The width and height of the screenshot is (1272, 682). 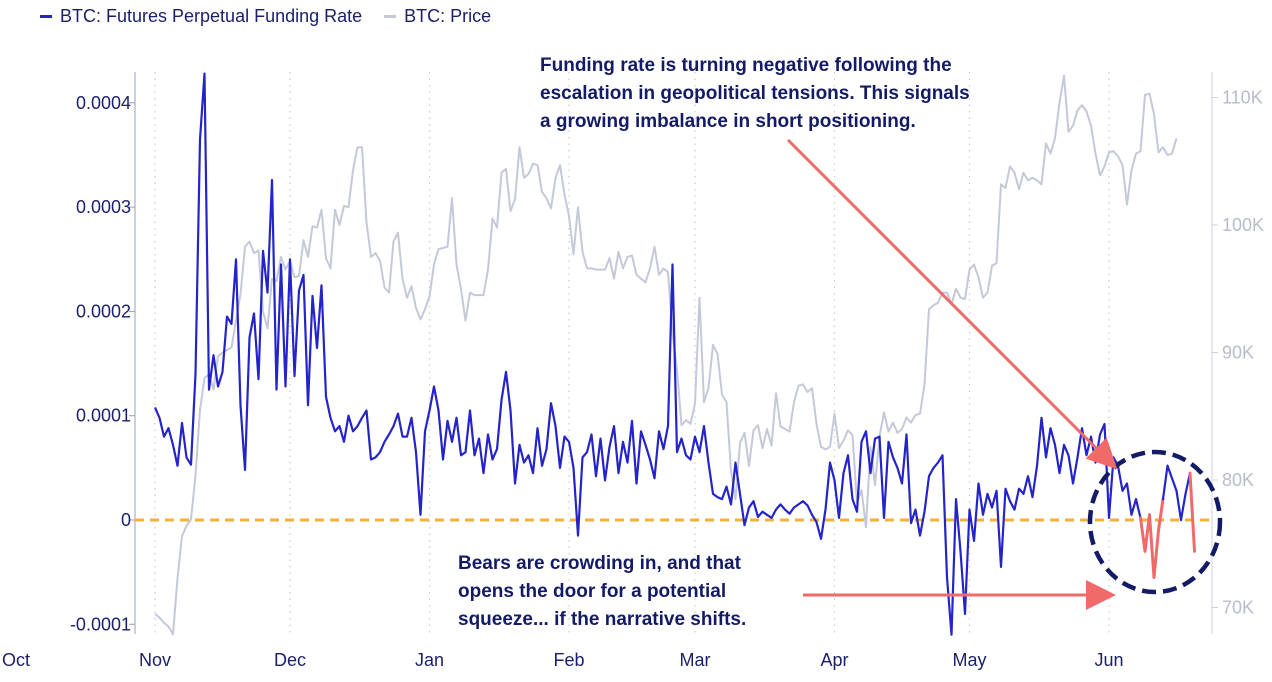 What do you see at coordinates (46, 16) in the screenshot?
I see `legend-swatch-funding` at bounding box center [46, 16].